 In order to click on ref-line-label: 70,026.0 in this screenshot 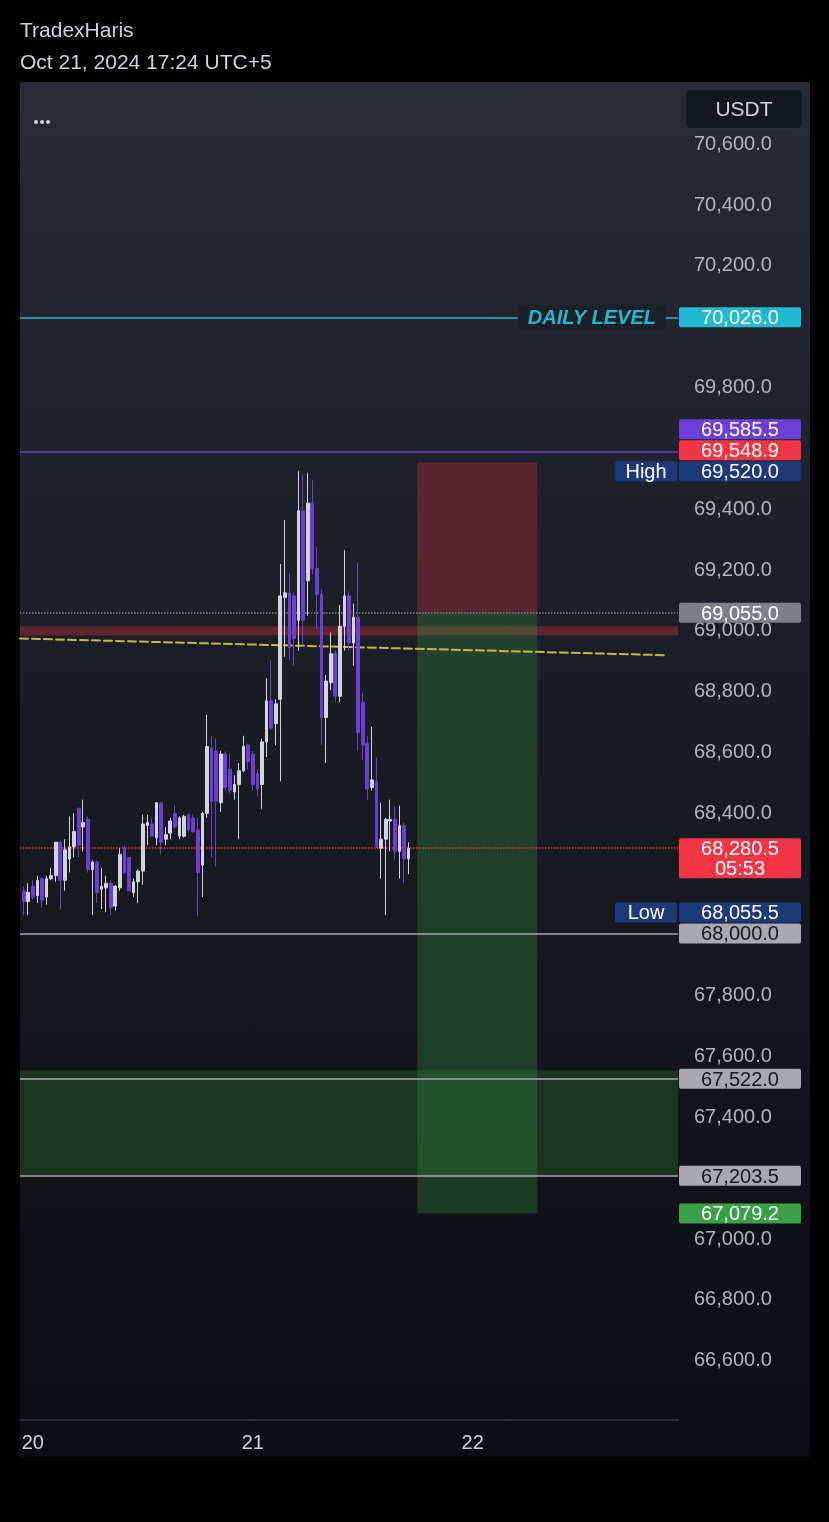, I will do `click(740, 317)`.